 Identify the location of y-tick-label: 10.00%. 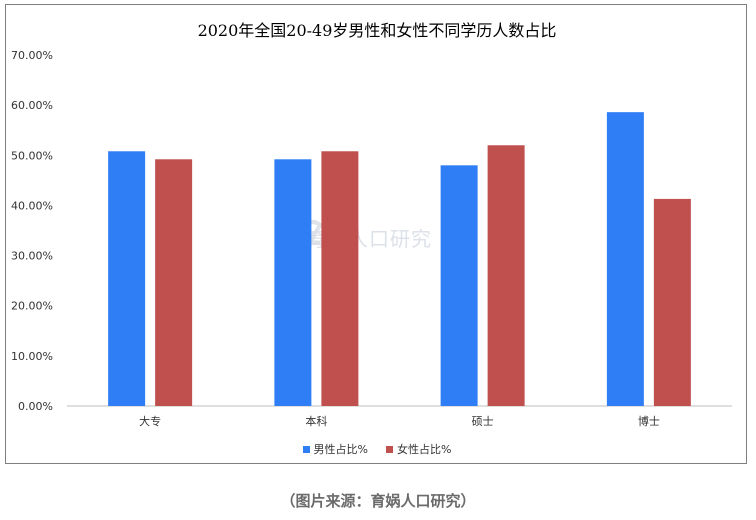
(32, 356).